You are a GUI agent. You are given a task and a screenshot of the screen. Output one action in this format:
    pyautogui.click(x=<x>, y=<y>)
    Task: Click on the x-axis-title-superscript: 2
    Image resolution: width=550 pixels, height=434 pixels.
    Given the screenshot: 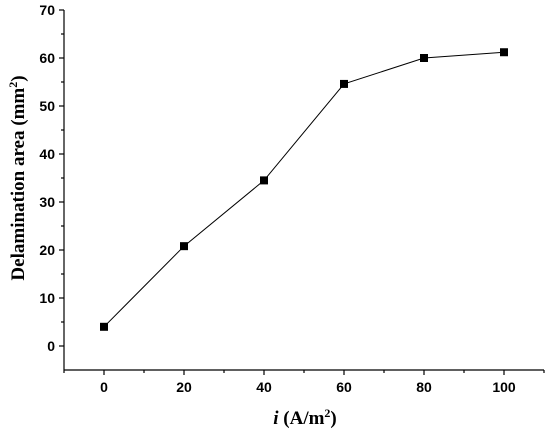 What is the action you would take?
    pyautogui.click(x=327, y=413)
    